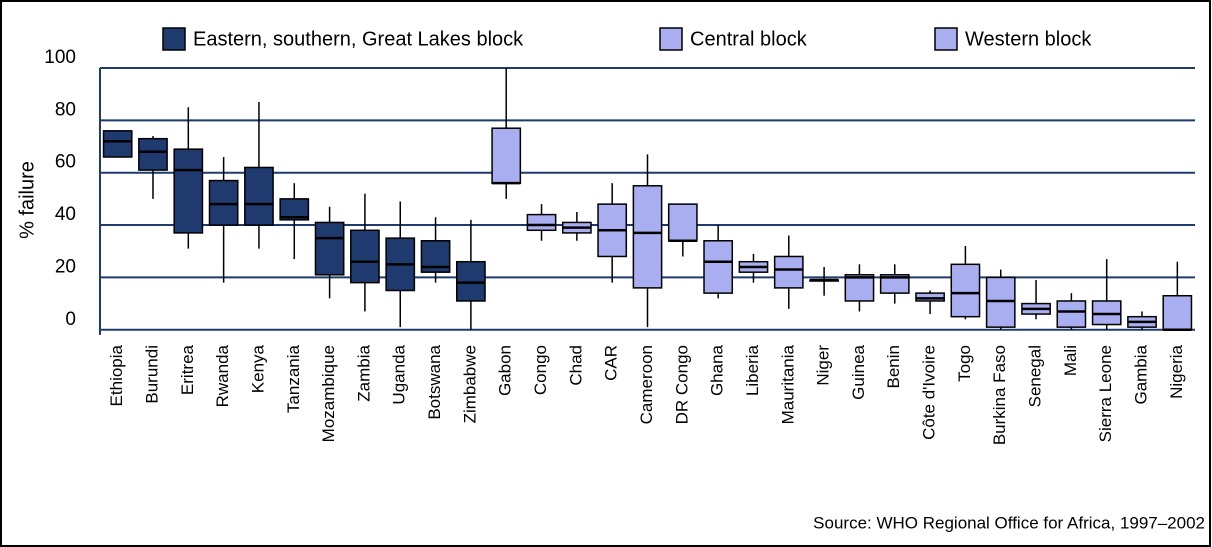 This screenshot has width=1212, height=547. What do you see at coordinates (70, 319) in the screenshot?
I see `y-tick-label: 0` at bounding box center [70, 319].